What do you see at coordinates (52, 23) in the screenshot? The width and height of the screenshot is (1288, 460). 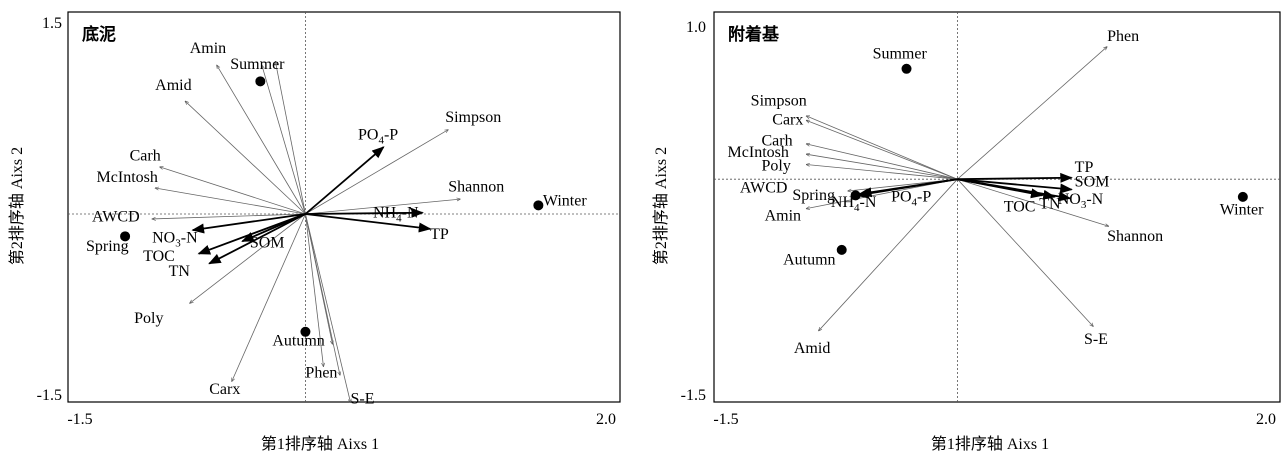 I see `y-tick-top: 1.5` at bounding box center [52, 23].